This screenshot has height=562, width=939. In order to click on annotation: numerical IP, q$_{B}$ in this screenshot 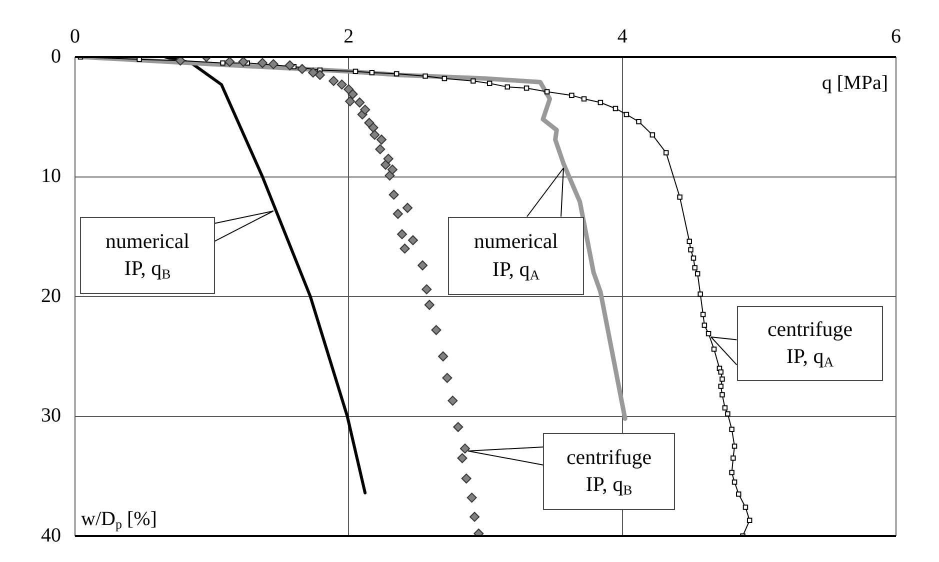, I will do `click(148, 256)`.